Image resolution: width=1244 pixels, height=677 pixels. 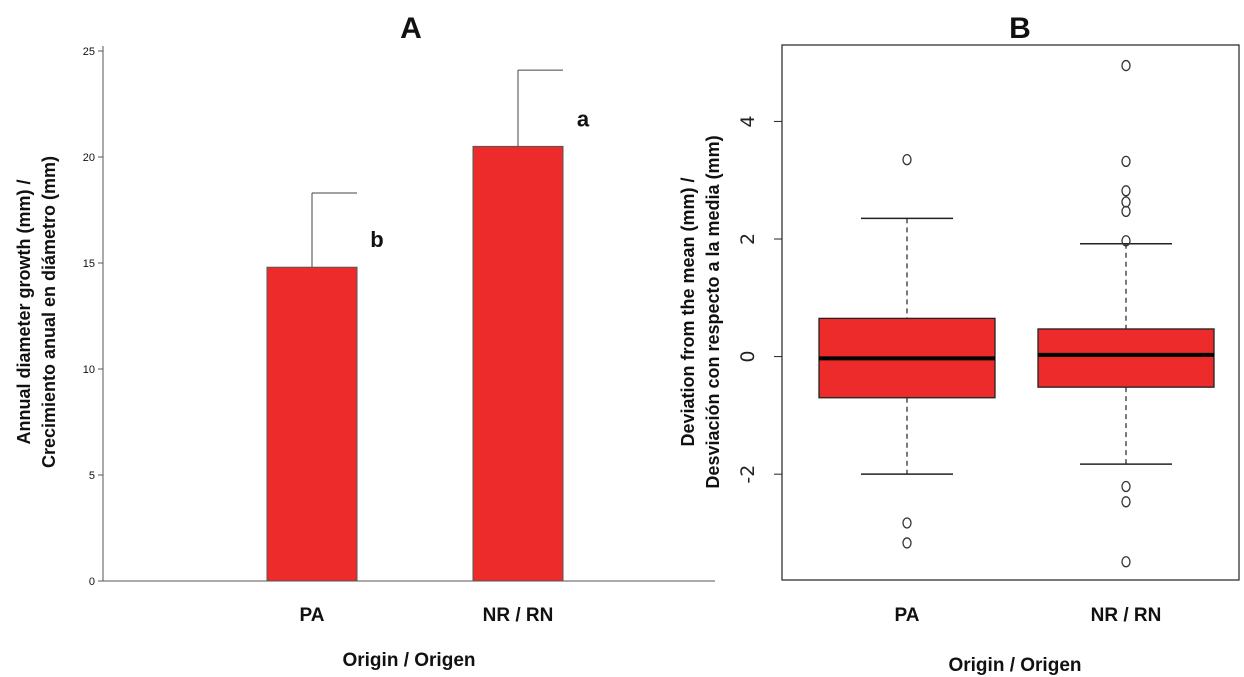 I want to click on significance-label-b: b, so click(x=376, y=239).